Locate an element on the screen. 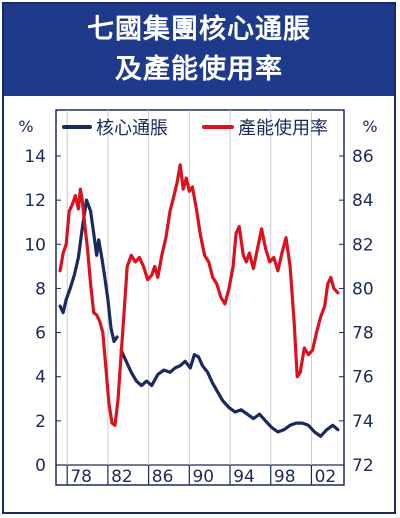 The image size is (400, 518). x-axis-tick-label: 02 is located at coordinates (326, 477).